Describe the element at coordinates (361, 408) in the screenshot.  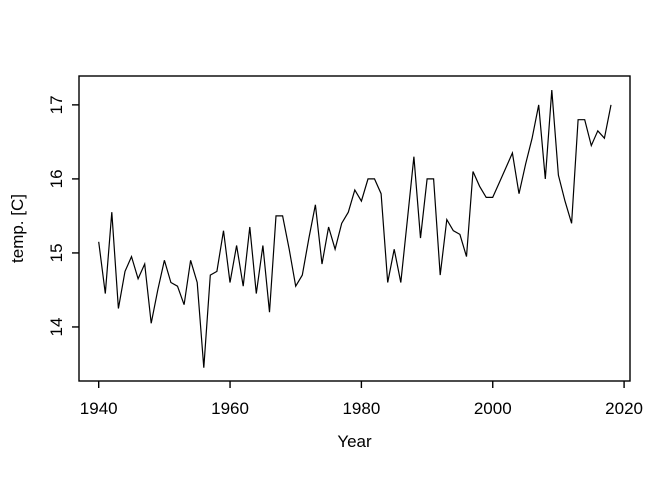
I see `x-axis-tick-label: 1980` at that location.